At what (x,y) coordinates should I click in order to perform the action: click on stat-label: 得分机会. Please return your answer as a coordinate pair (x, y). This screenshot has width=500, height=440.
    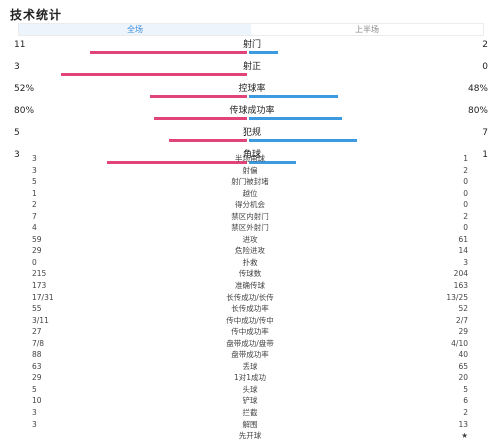
    Looking at the image, I should click on (250, 205).